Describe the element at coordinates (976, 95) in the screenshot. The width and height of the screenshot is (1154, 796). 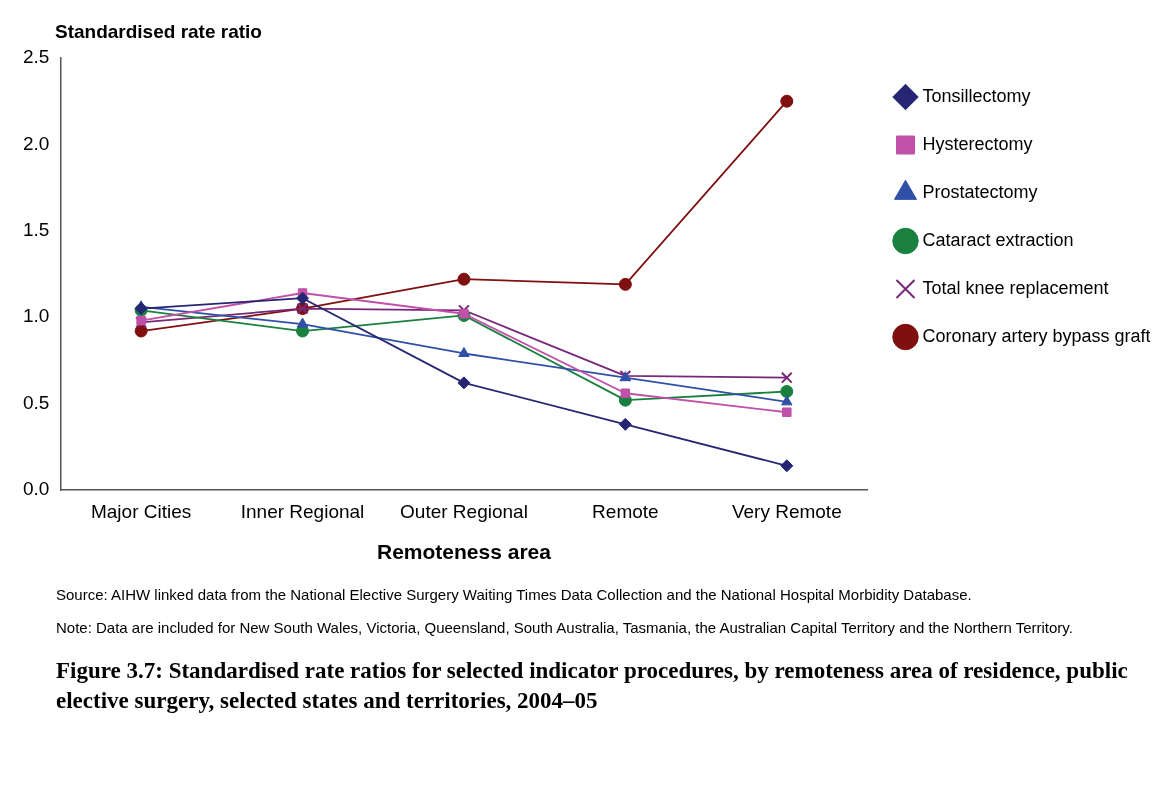
I see `legend-label: Tonsillectomy` at that location.